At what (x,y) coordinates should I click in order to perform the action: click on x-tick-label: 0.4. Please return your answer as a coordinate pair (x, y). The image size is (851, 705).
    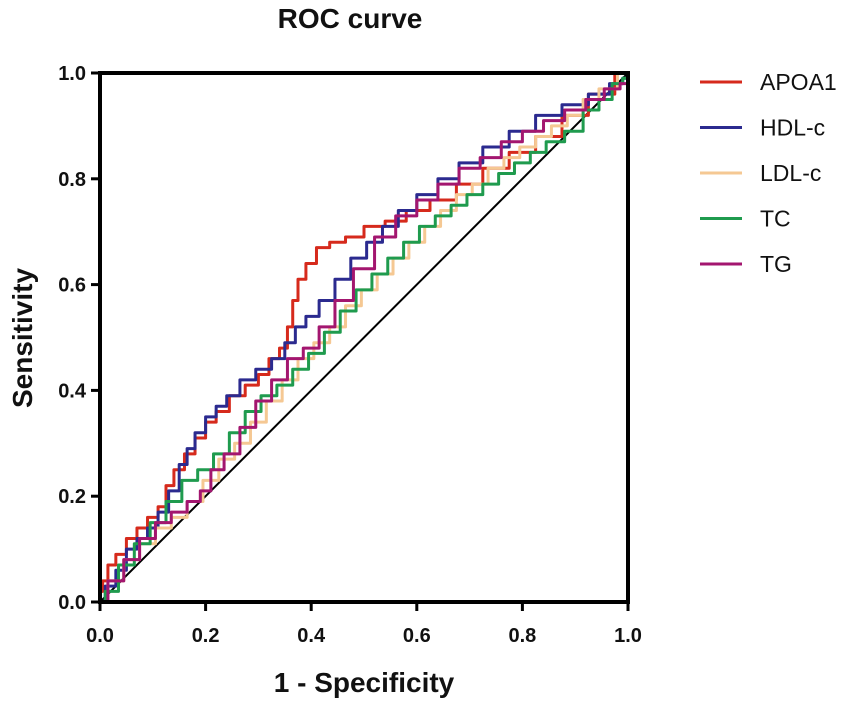
    Looking at the image, I should click on (311, 636).